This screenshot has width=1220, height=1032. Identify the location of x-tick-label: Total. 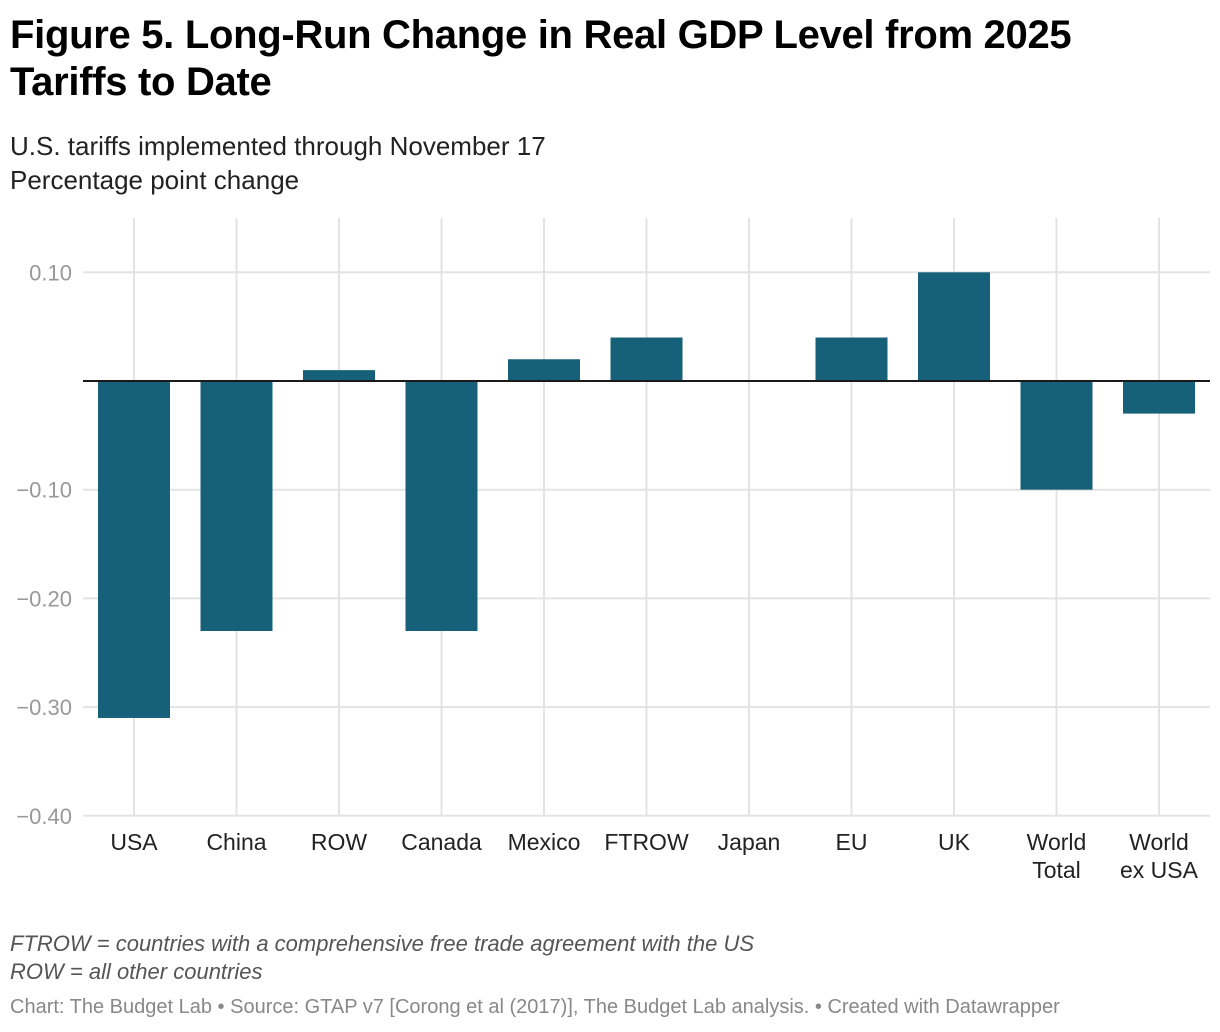
(1056, 870).